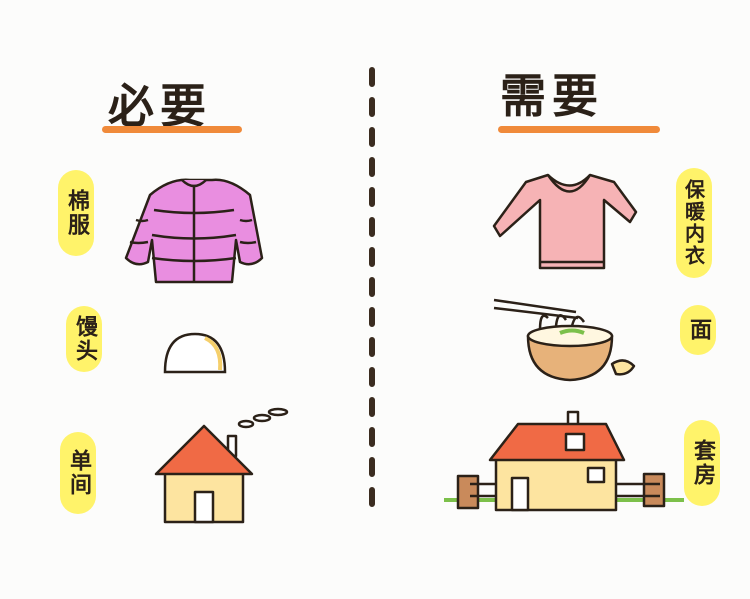  Describe the element at coordinates (221, 465) in the screenshot. I see `small-house-icon` at that location.